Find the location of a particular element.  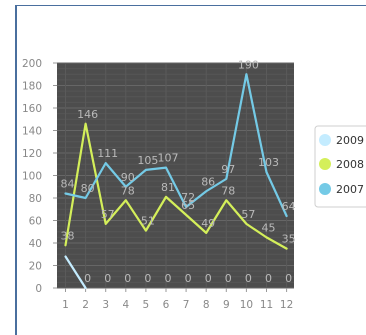

data-label-2008: 35 is located at coordinates (289, 239).